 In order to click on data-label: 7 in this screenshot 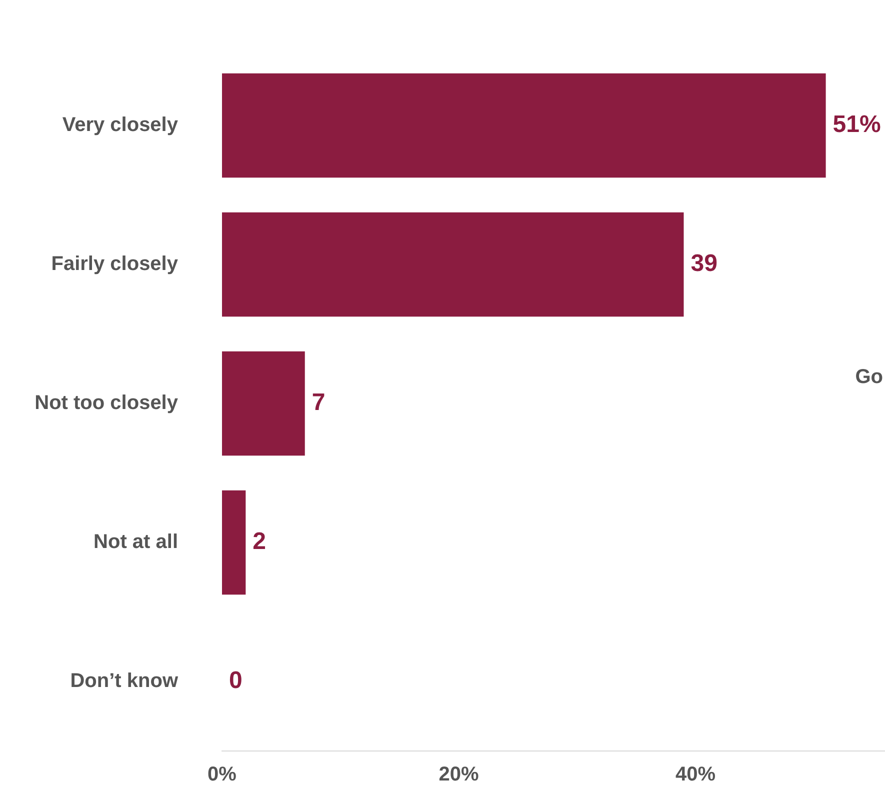, I will do `click(319, 402)`.